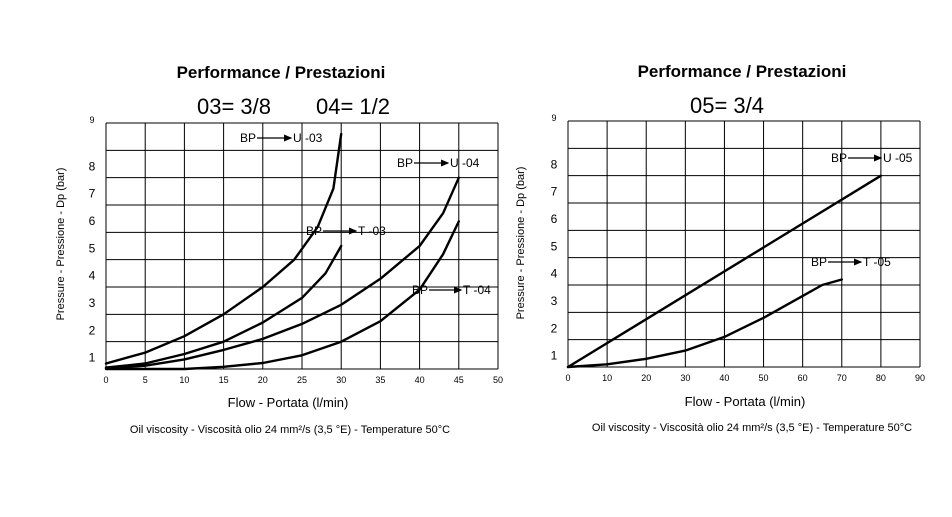 This screenshot has width=952, height=517. Describe the element at coordinates (521, 243) in the screenshot. I see `chart-right-ylabel: Pressure - Pressione - Dp (bar)` at that location.